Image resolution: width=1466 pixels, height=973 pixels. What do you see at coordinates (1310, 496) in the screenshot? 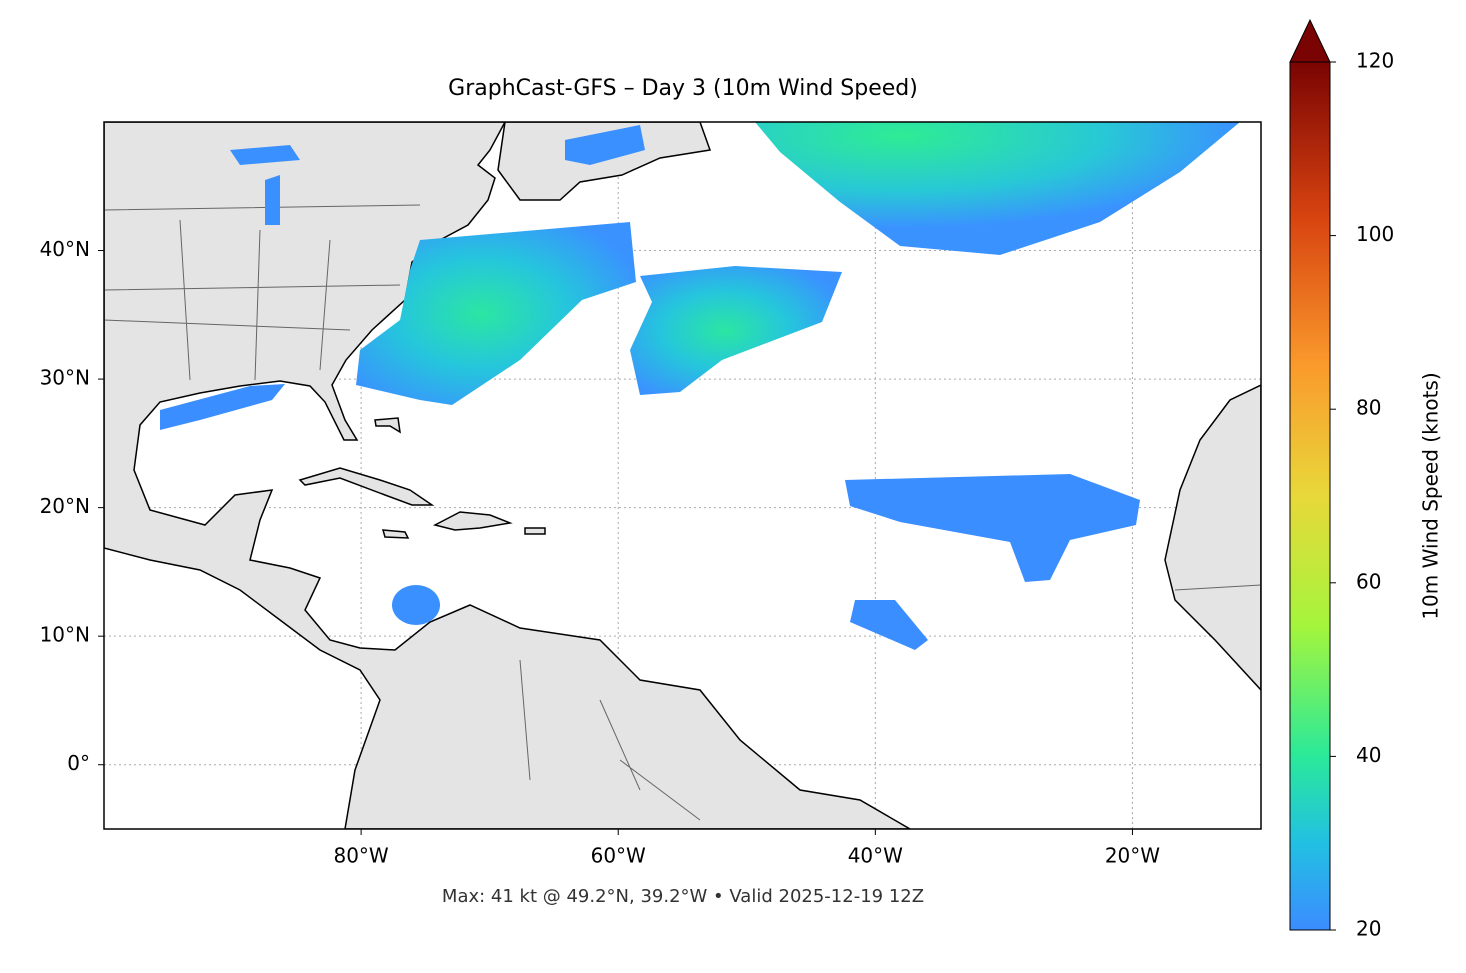
I see `colorbar` at bounding box center [1310, 496].